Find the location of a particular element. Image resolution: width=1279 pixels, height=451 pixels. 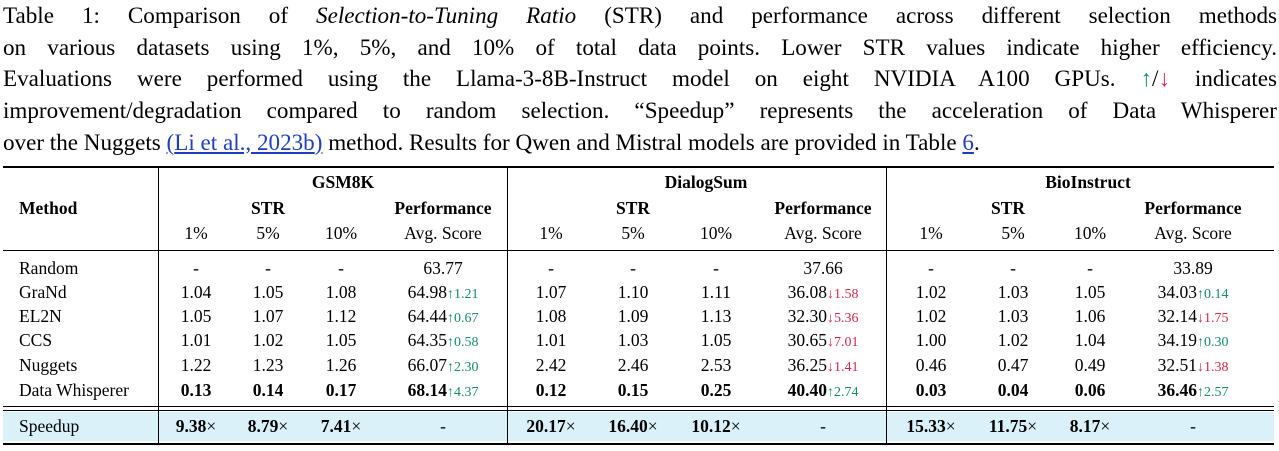

str-value: 0.13 is located at coordinates (196, 390).